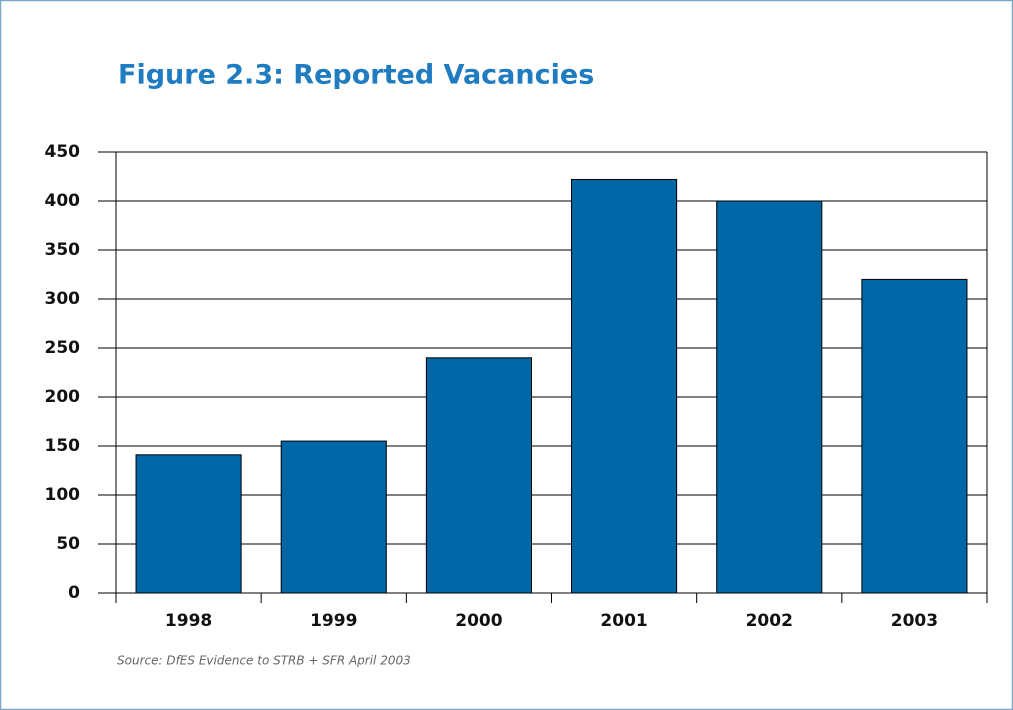 The height and width of the screenshot is (710, 1013). I want to click on y-tick-label: 450, so click(63, 152).